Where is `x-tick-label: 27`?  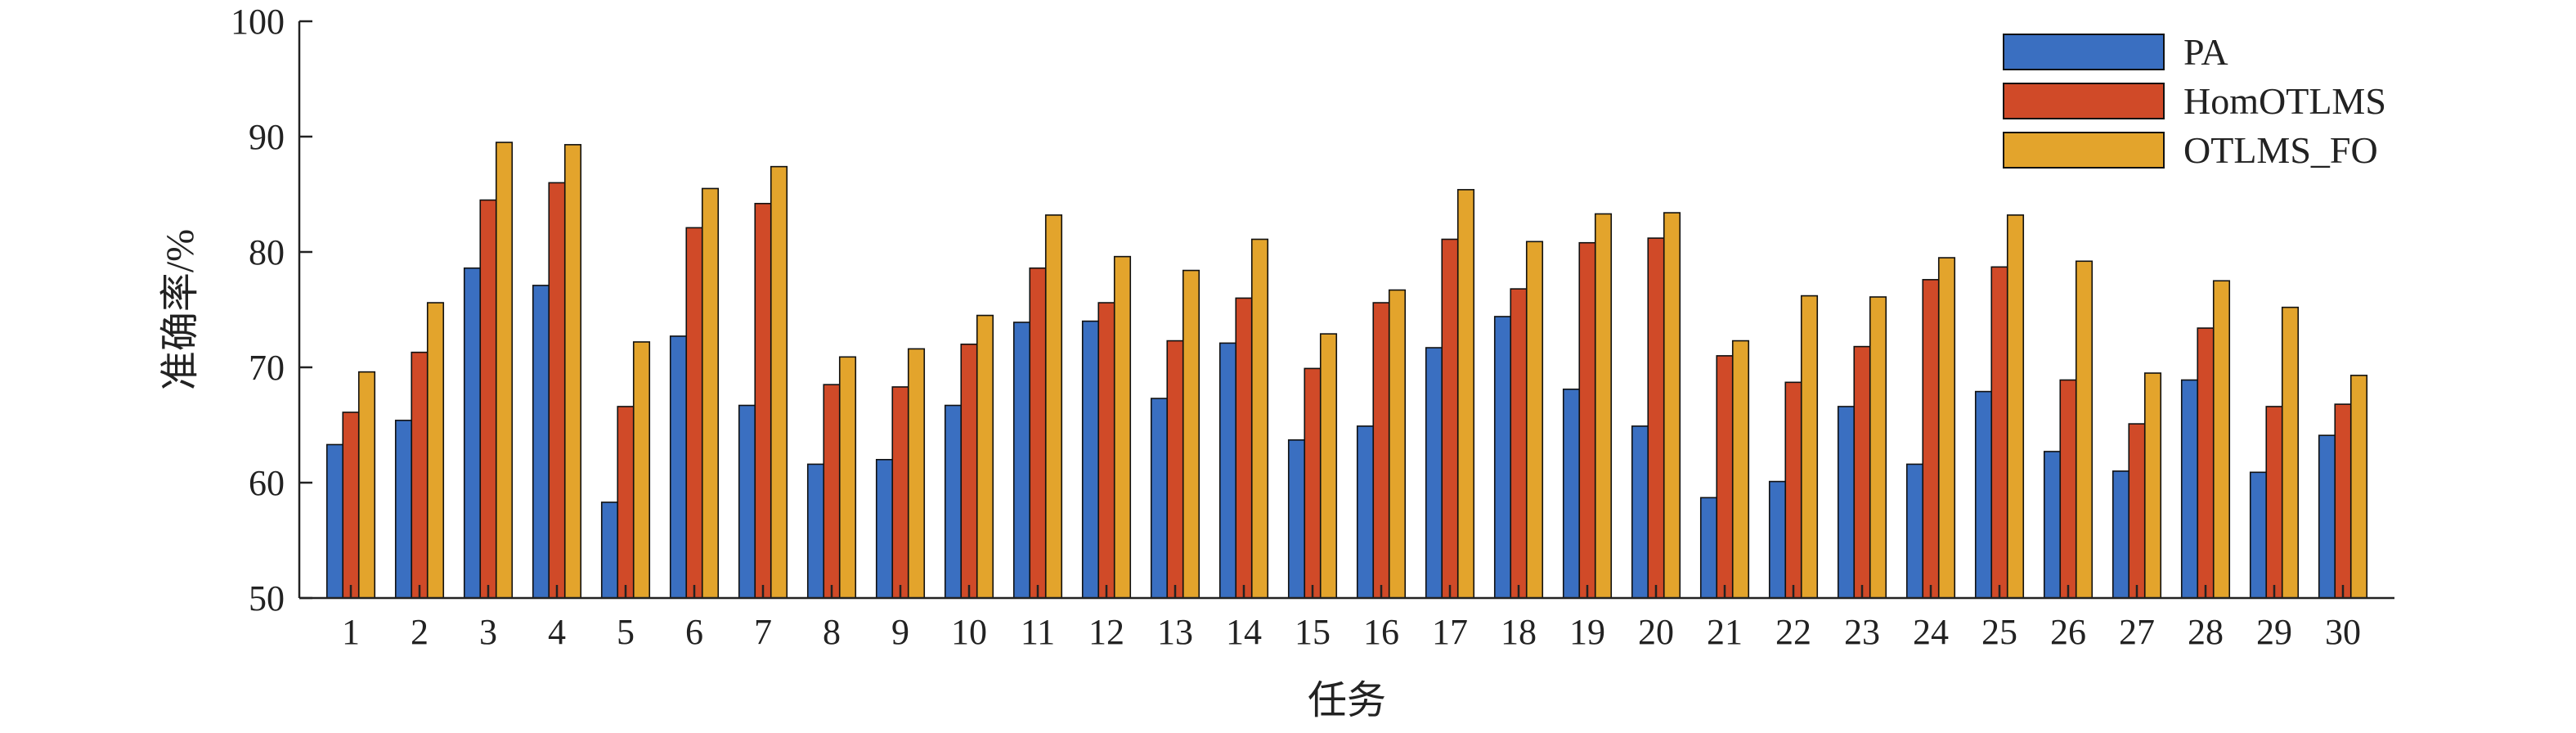
x-tick-label: 27 is located at coordinates (2137, 632).